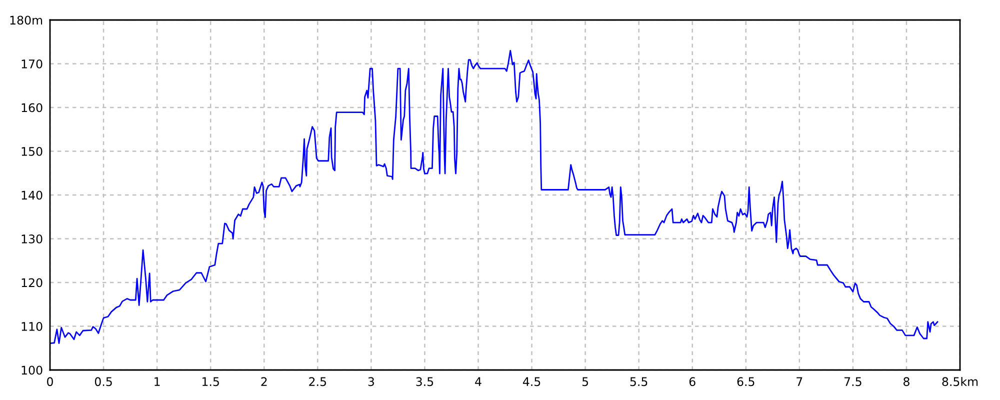  I want to click on x-tick-label: 3.5, so click(425, 381).